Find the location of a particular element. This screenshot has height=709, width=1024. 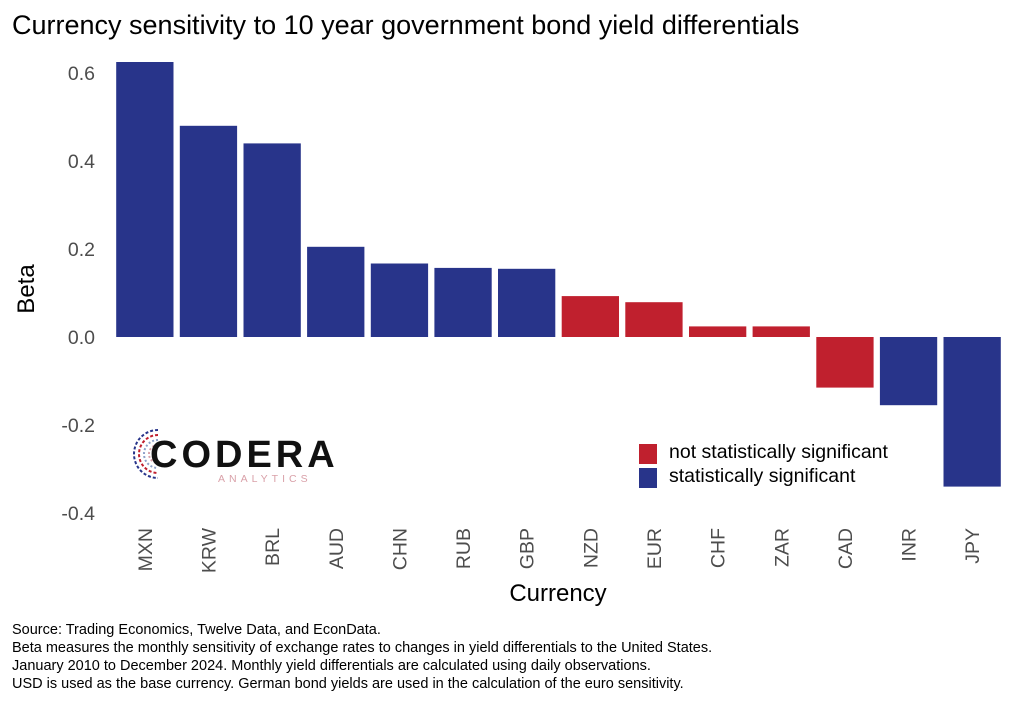

x-tick-label-chn: CHN is located at coordinates (400, 549).